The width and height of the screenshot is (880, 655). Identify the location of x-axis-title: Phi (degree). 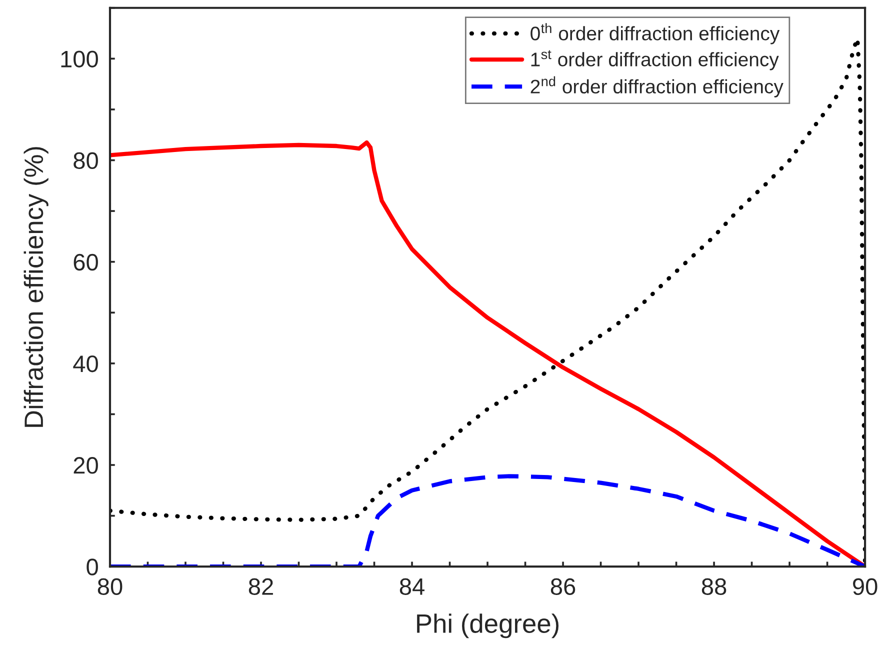
(487, 626).